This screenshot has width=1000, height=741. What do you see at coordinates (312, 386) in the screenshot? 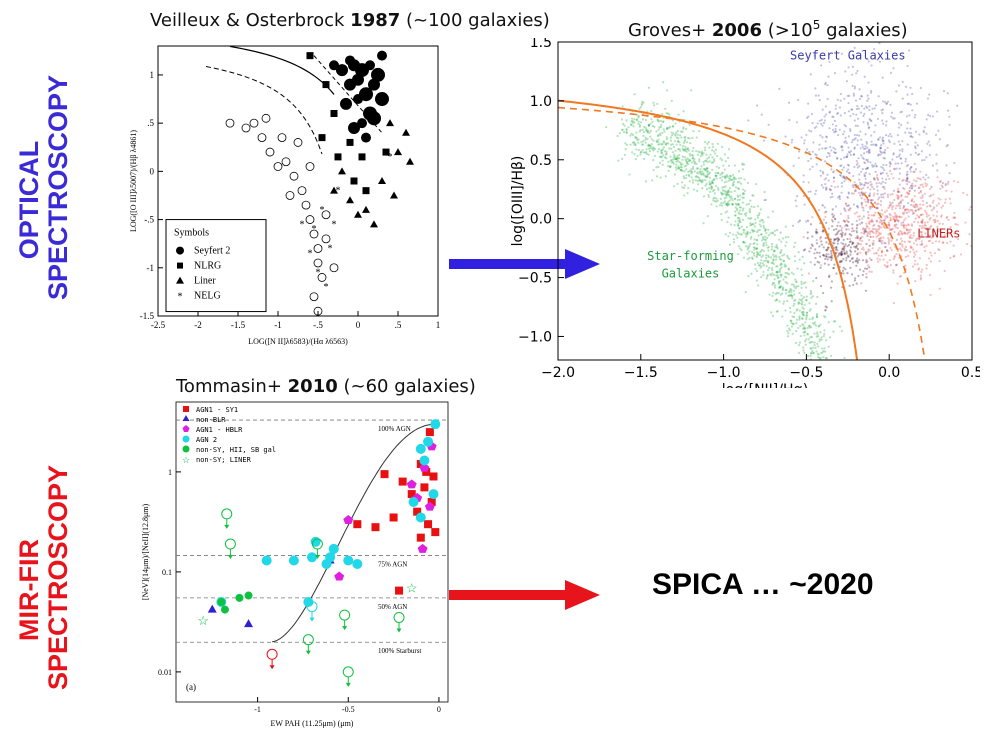
I see `tommasin-title-year: 2010` at bounding box center [312, 386].